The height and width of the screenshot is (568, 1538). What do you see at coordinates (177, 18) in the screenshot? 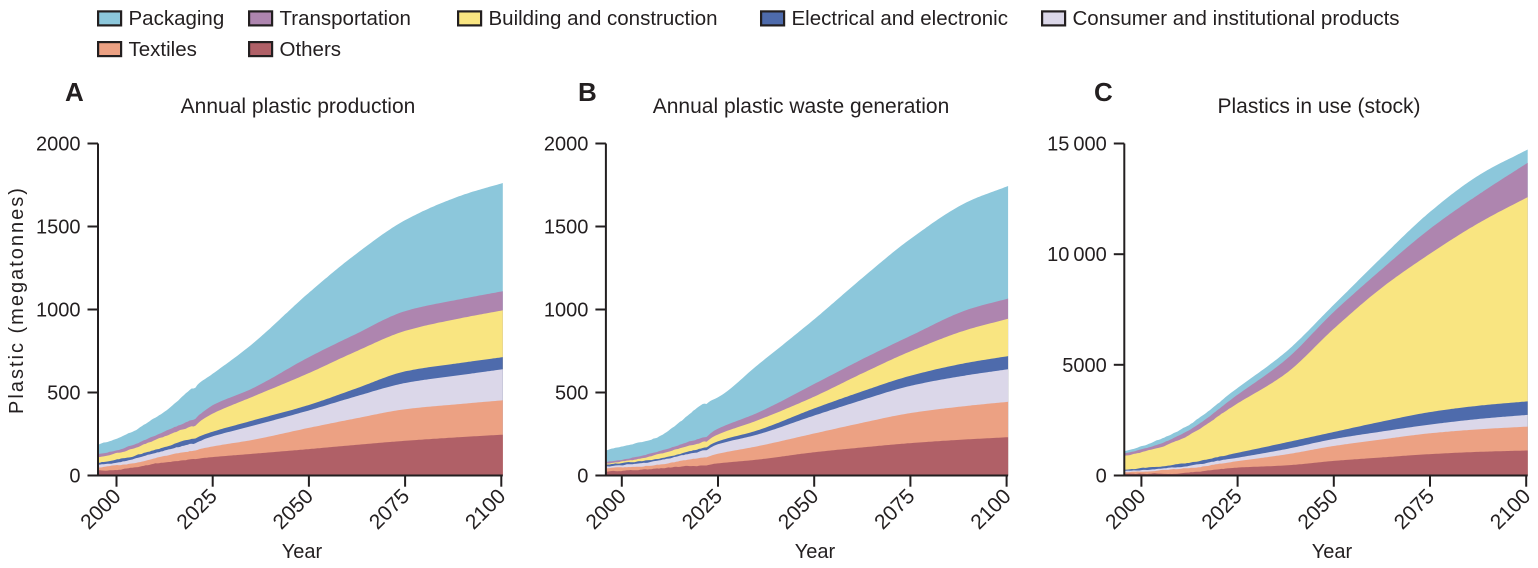
I see `svg-text: Packaging` at bounding box center [177, 18].